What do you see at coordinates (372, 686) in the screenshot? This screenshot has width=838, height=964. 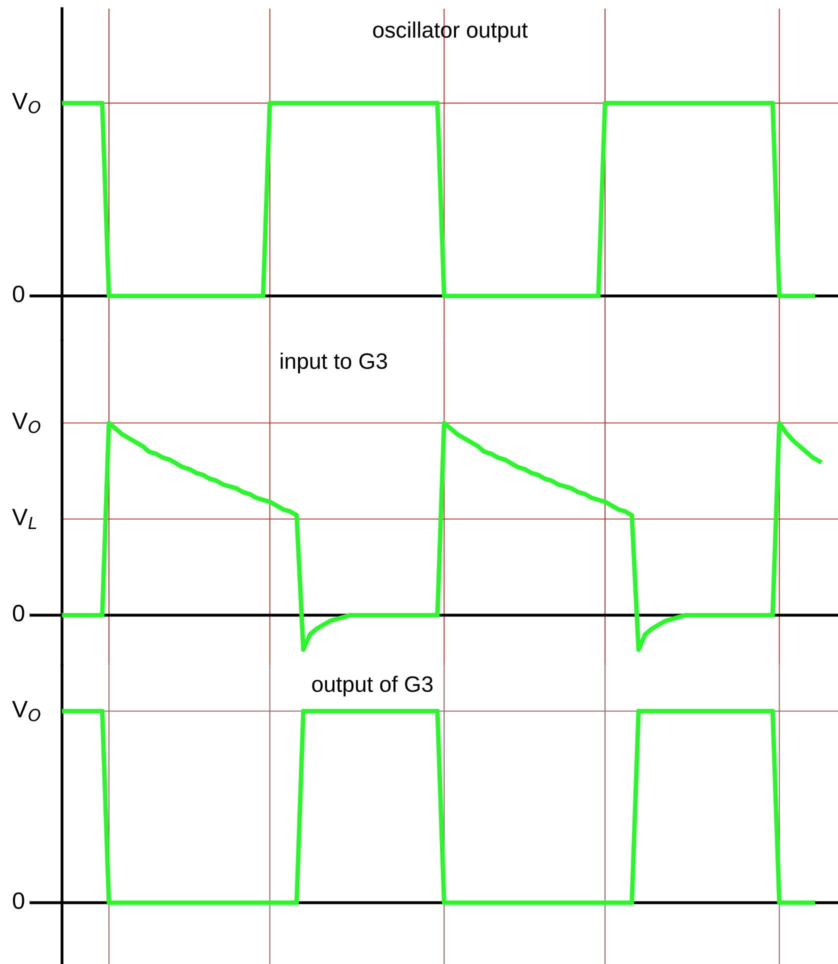 I see `chart-title: output of G3` at bounding box center [372, 686].